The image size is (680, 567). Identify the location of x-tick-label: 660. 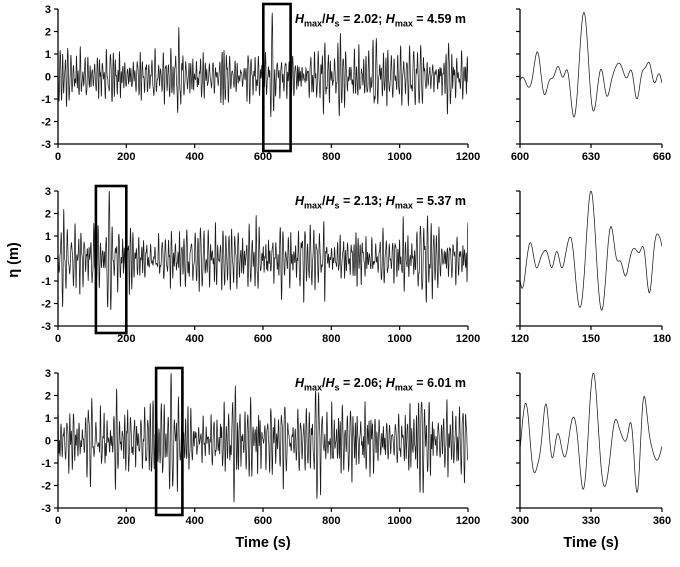
(662, 157).